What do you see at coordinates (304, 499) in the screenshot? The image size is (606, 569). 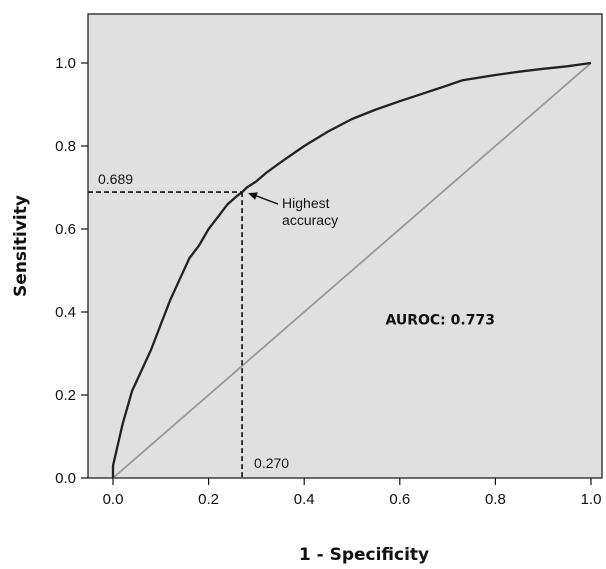 I see `x-tick-label: 0.4` at bounding box center [304, 499].